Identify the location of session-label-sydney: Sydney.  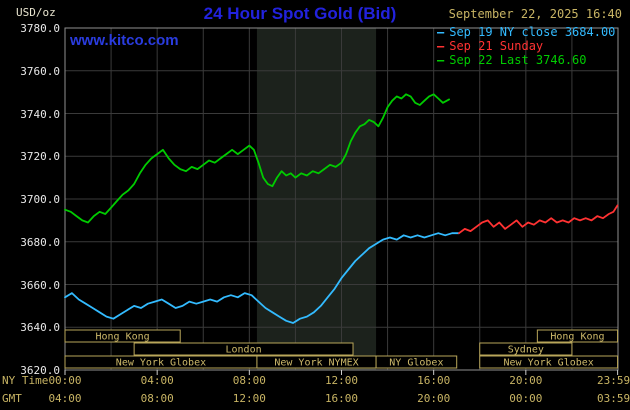
(526, 350).